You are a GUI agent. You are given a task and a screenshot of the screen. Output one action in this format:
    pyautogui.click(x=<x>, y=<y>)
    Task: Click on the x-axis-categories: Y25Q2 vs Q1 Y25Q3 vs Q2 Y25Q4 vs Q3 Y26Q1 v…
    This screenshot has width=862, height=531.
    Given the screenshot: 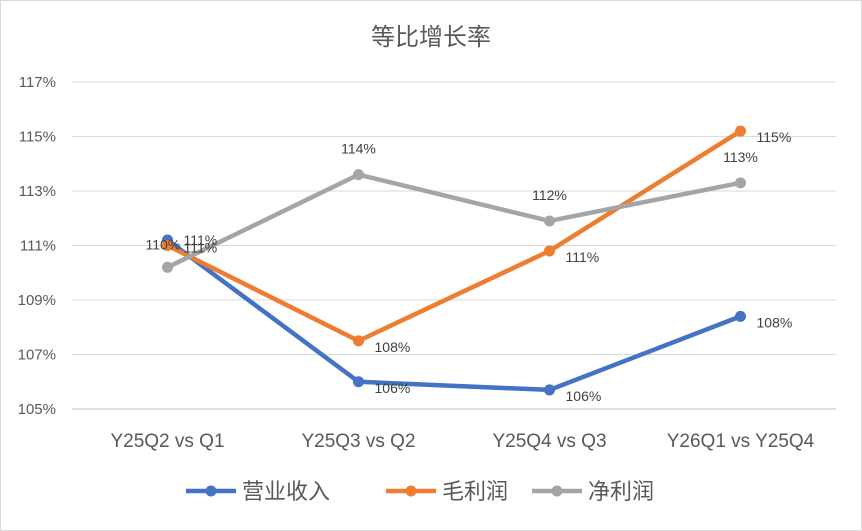 What is the action you would take?
    pyautogui.click(x=462, y=441)
    